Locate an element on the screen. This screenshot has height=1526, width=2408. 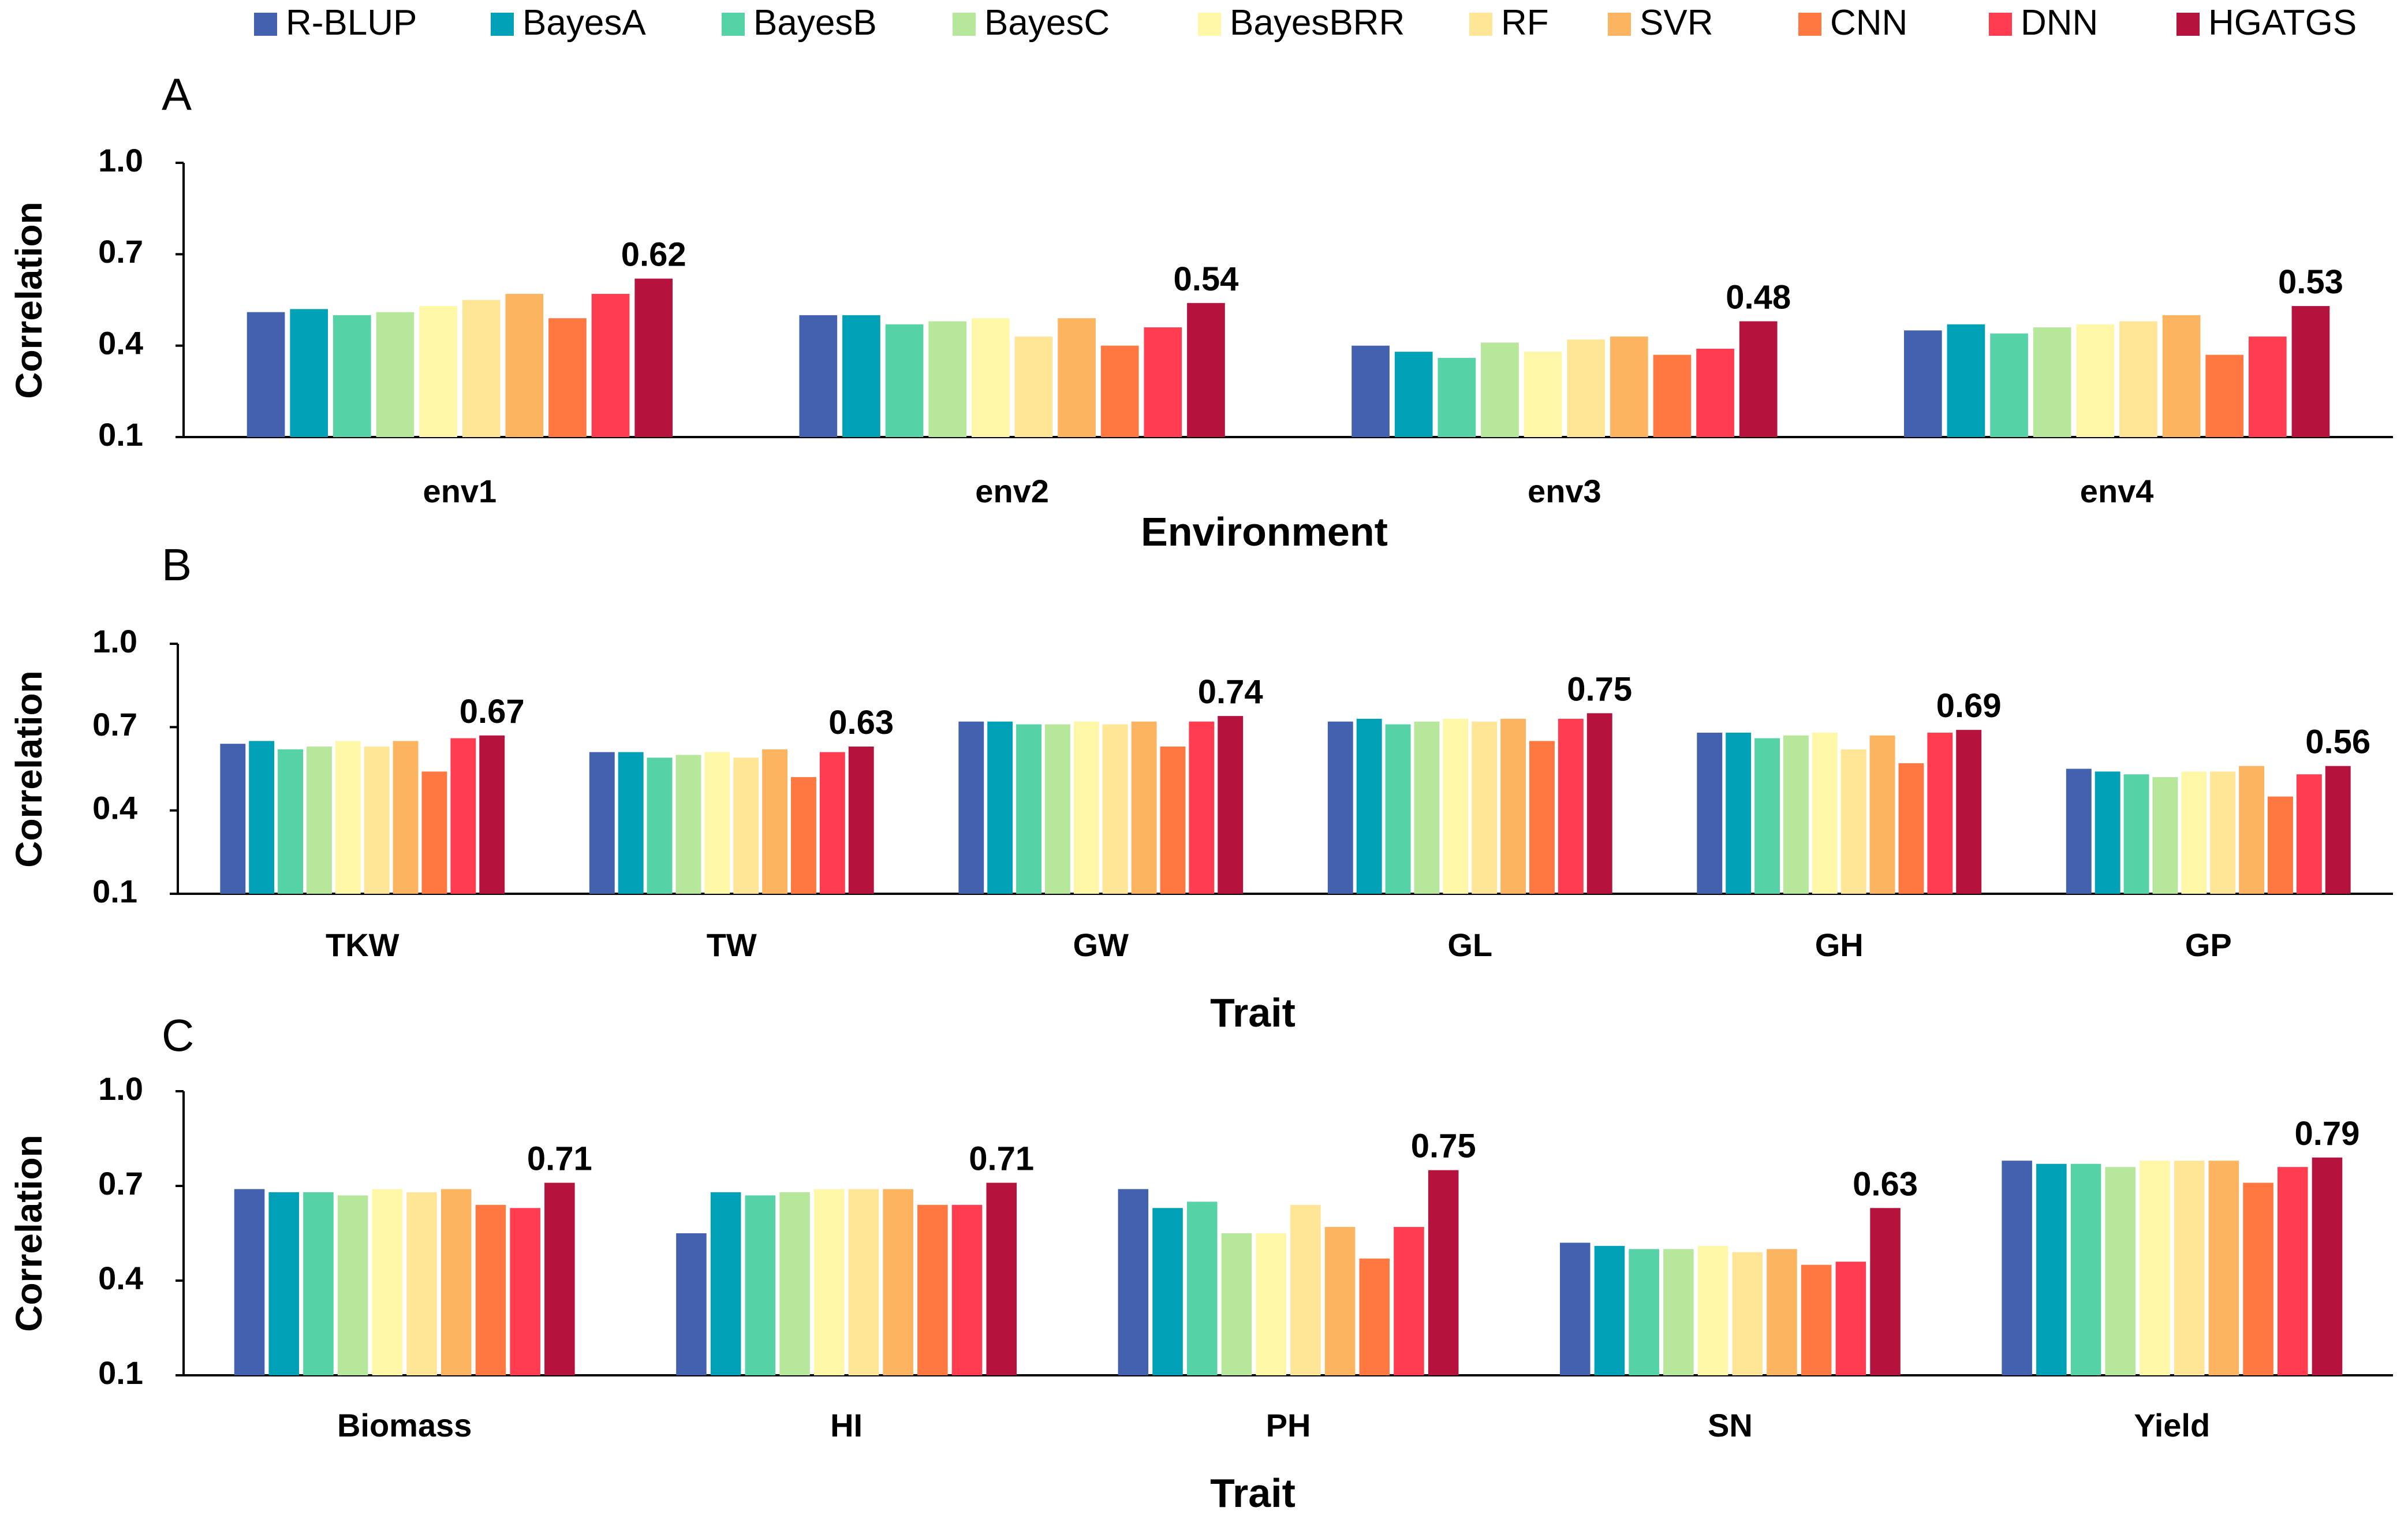
y-axis-label-b: Correlation is located at coordinates (29, 768).